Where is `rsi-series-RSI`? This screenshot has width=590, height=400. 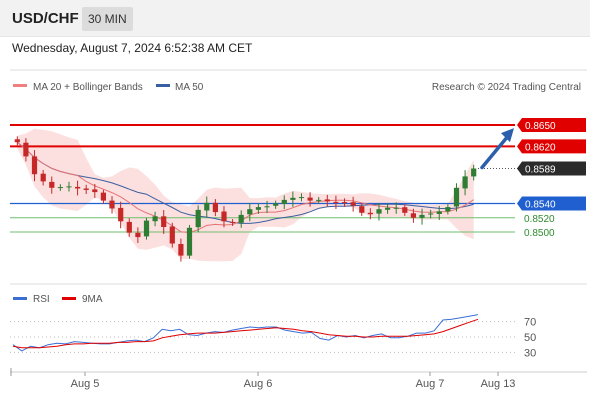 rsi-series-RSI is located at coordinates (245, 333).